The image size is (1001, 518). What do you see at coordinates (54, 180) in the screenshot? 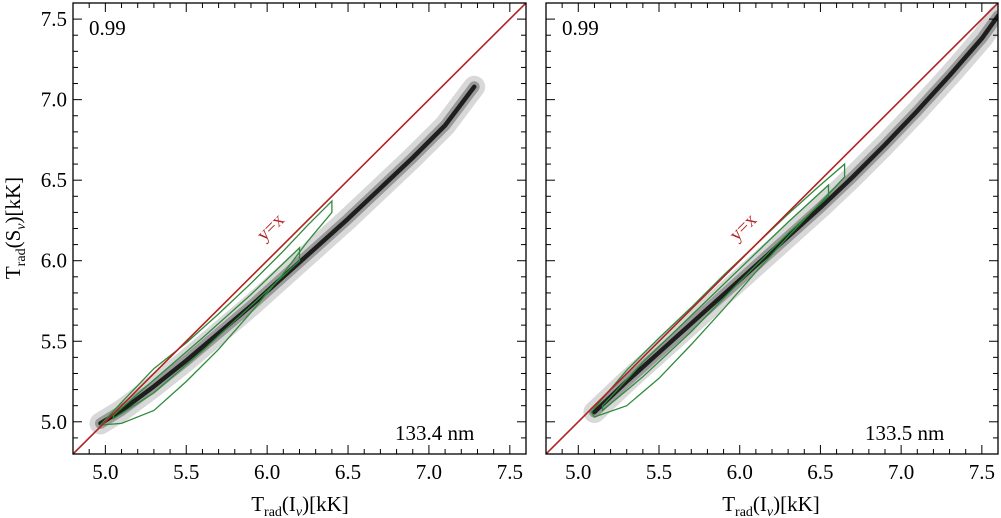
I see `panel-left-y-tick-label: 6.5` at bounding box center [54, 180].